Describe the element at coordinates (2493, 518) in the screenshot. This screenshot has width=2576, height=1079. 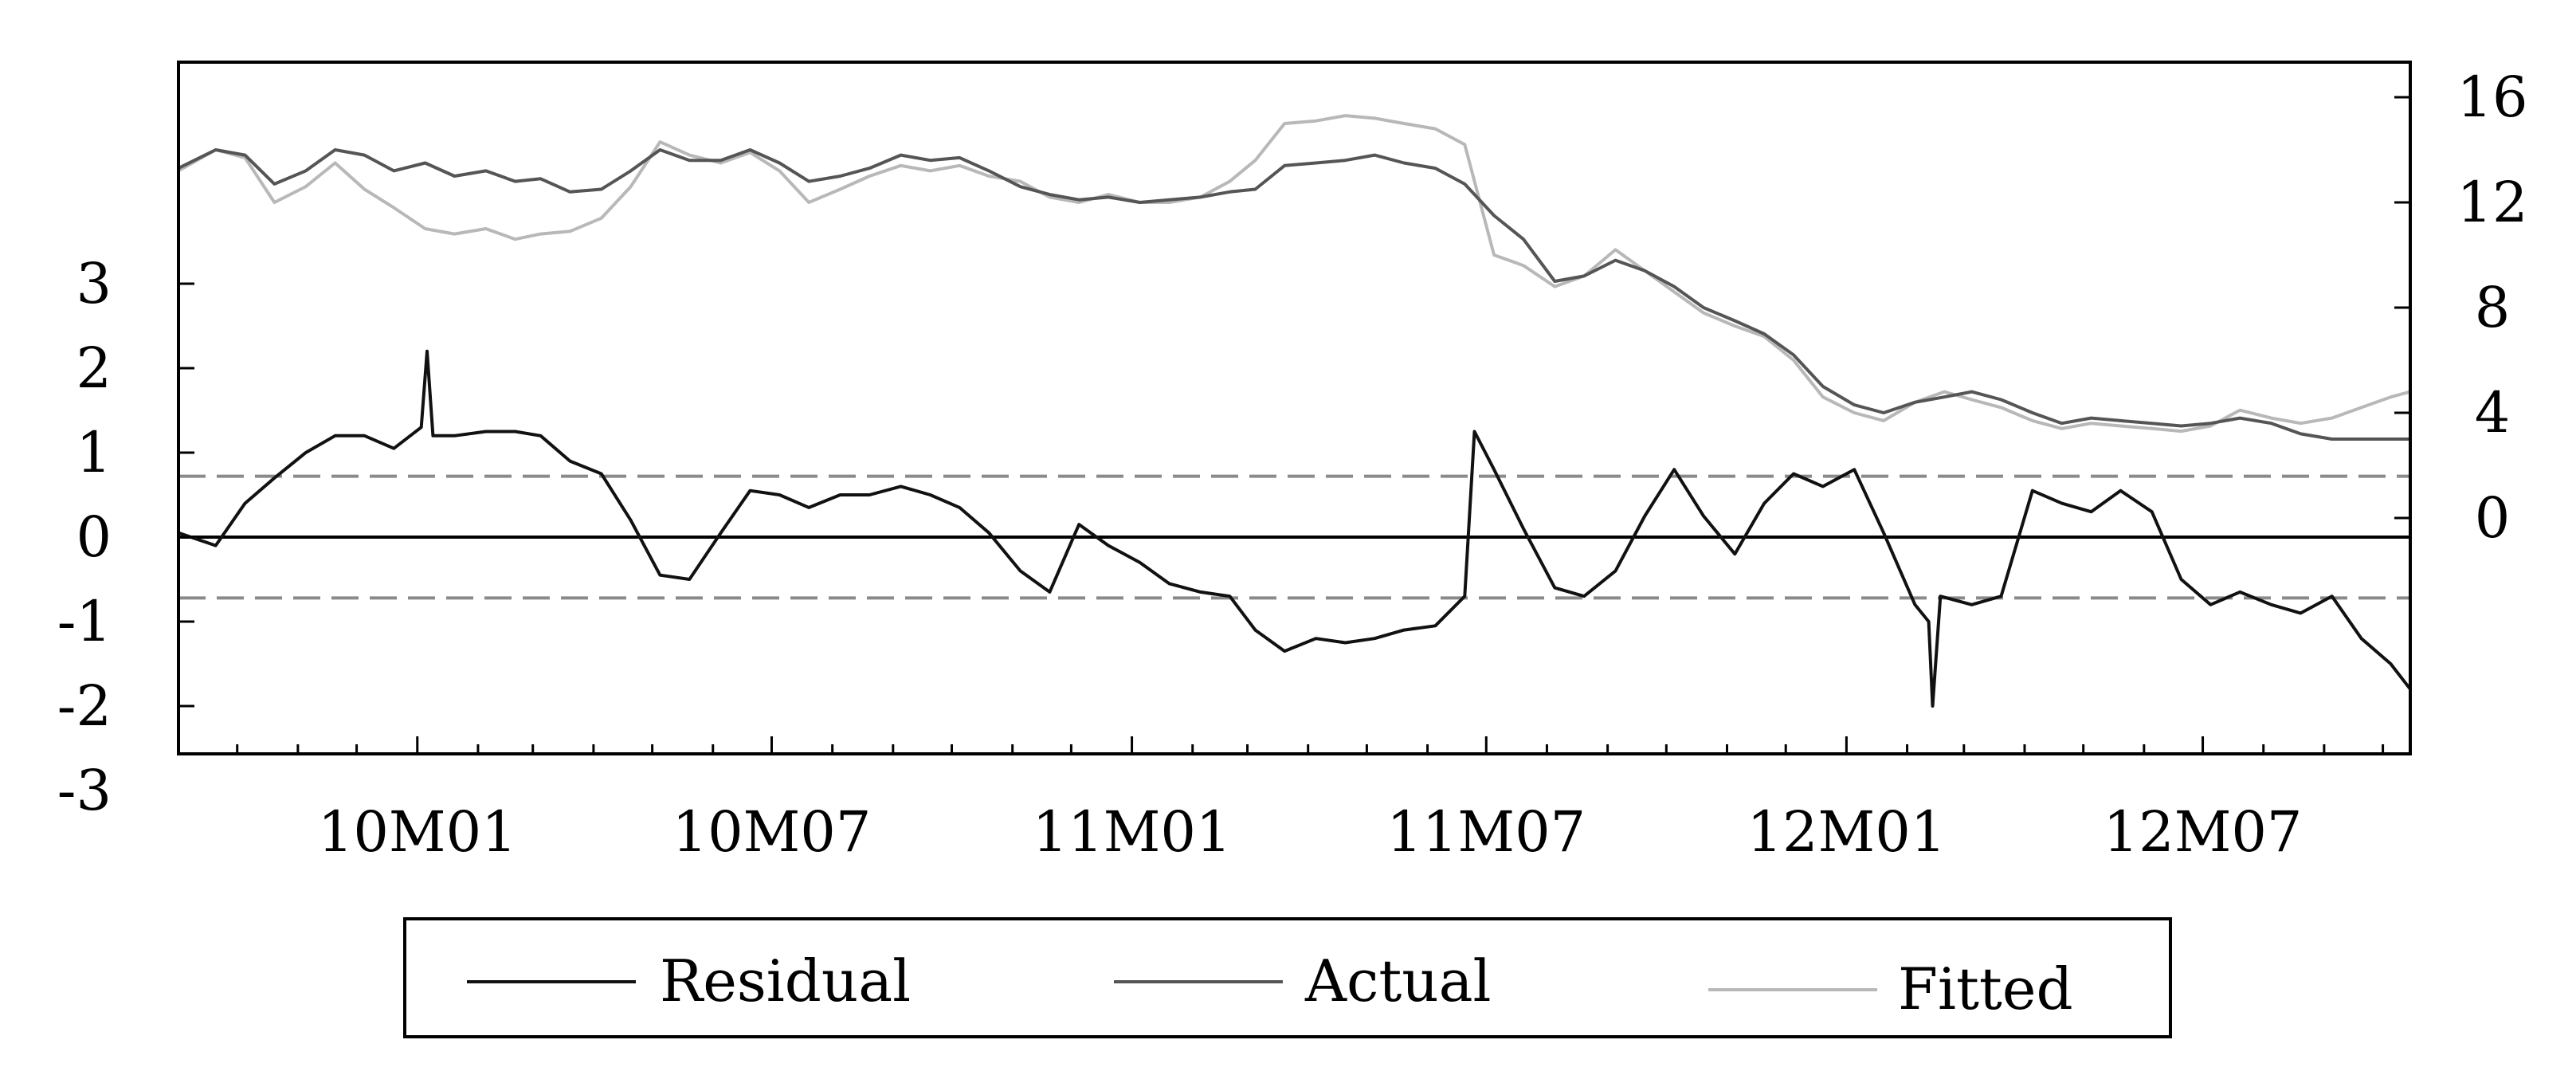
I see `y-right-tick-label: 0` at that location.